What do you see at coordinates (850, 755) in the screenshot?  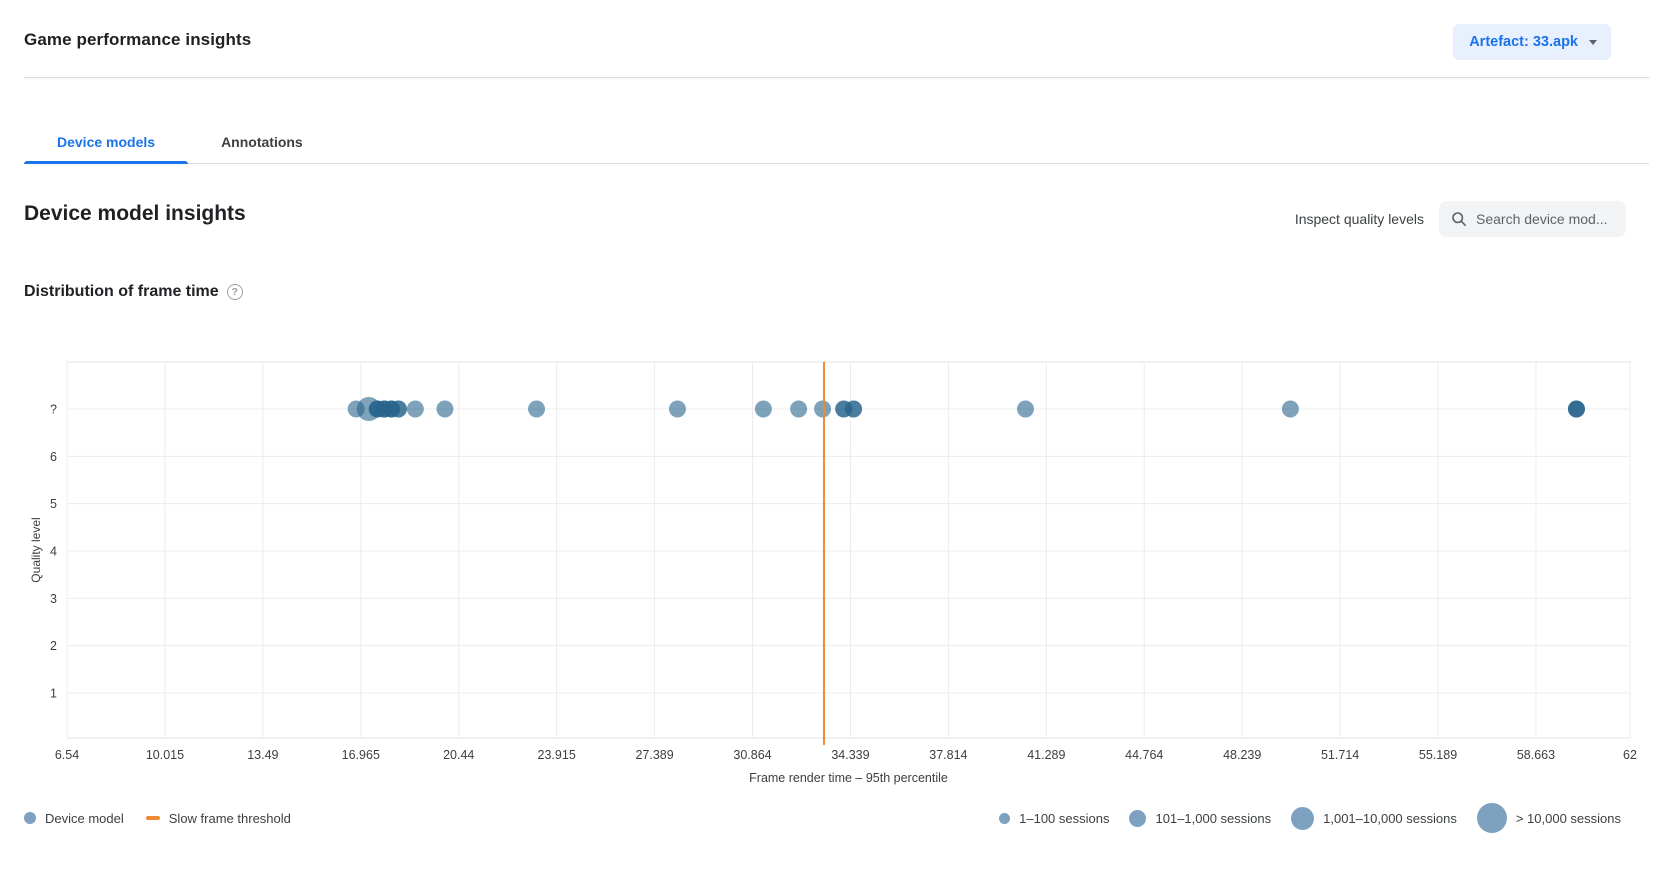 I see `x-tick-label: 34.339` at bounding box center [850, 755].